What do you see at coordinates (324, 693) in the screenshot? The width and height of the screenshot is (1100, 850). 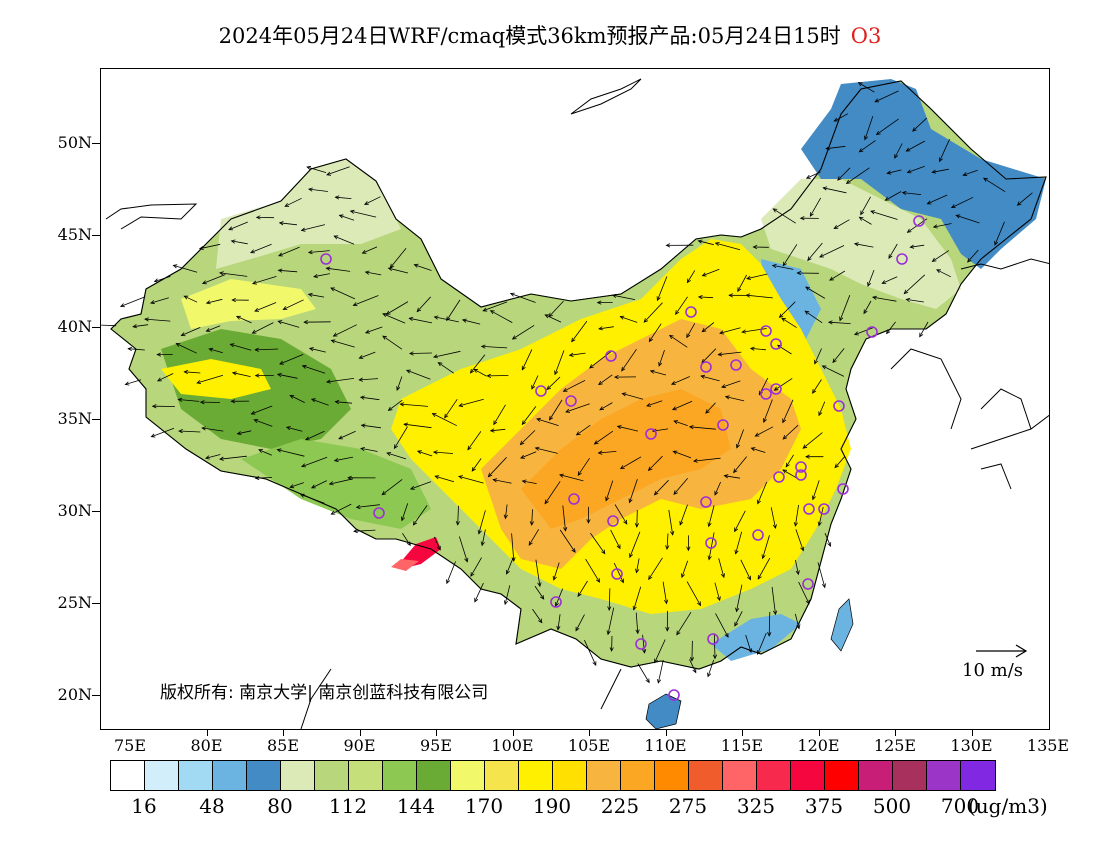 I see `copyright-notice: 版权所有: 南京大学| 南京创蓝科技有限公司` at bounding box center [324, 693].